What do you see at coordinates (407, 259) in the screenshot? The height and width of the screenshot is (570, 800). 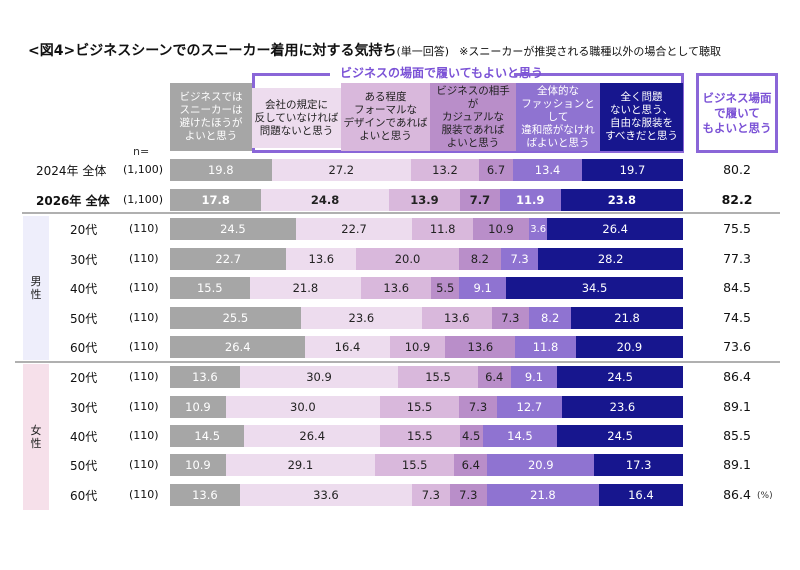 I see `bar-segment-series-3: 20.0` at bounding box center [407, 259].